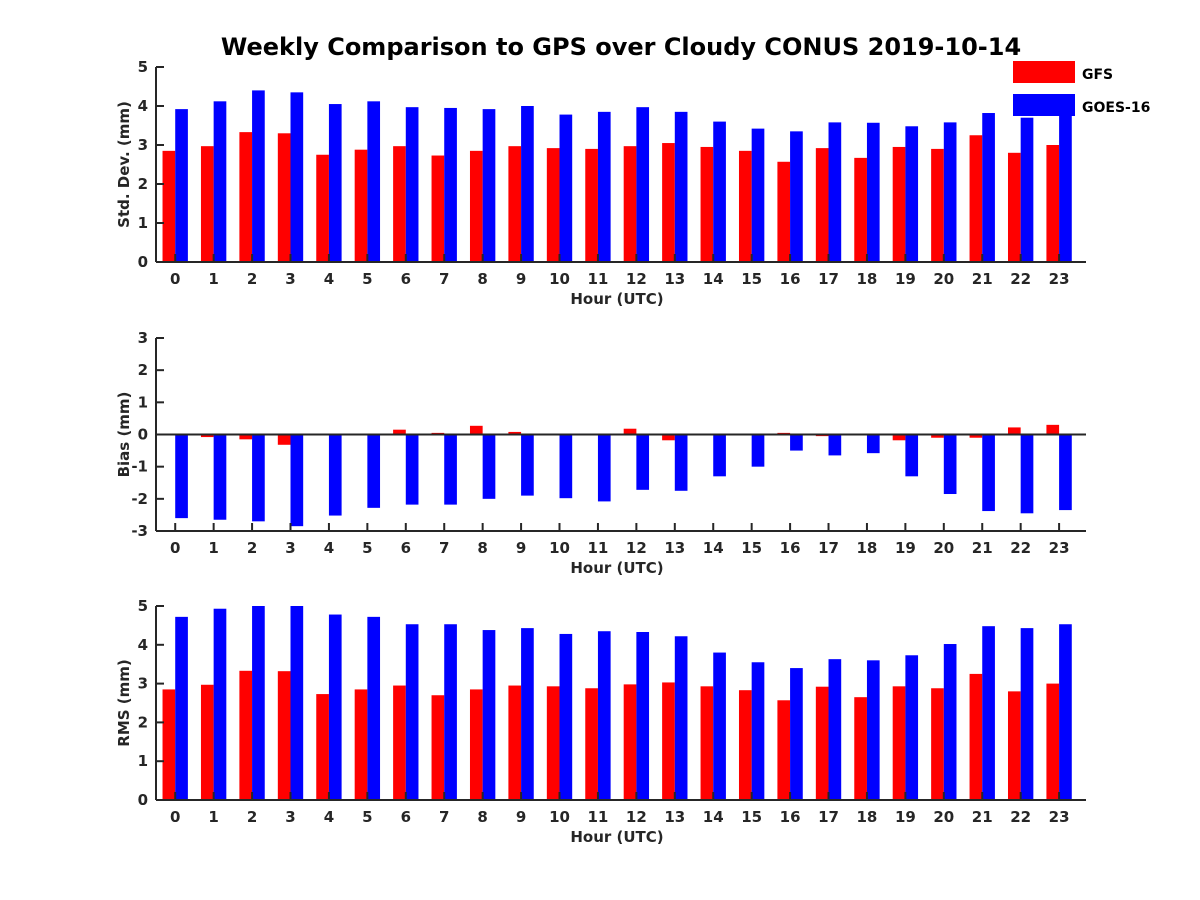 The height and width of the screenshot is (900, 1200). Describe the element at coordinates (290, 548) in the screenshot. I see `x-tick-label: 3` at that location.